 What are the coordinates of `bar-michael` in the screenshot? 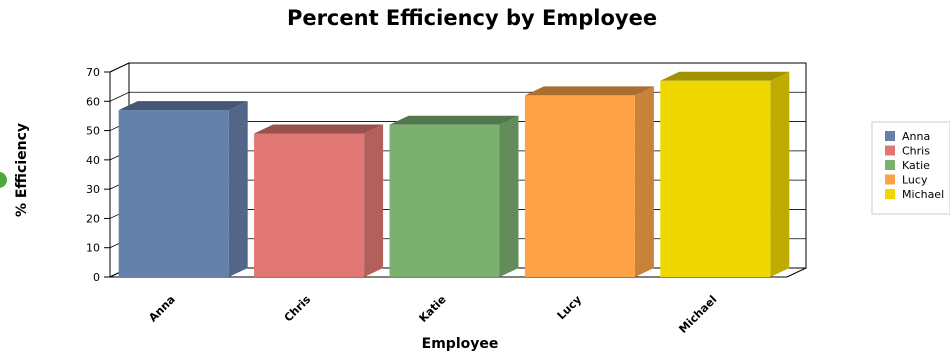 It's located at (725, 174).